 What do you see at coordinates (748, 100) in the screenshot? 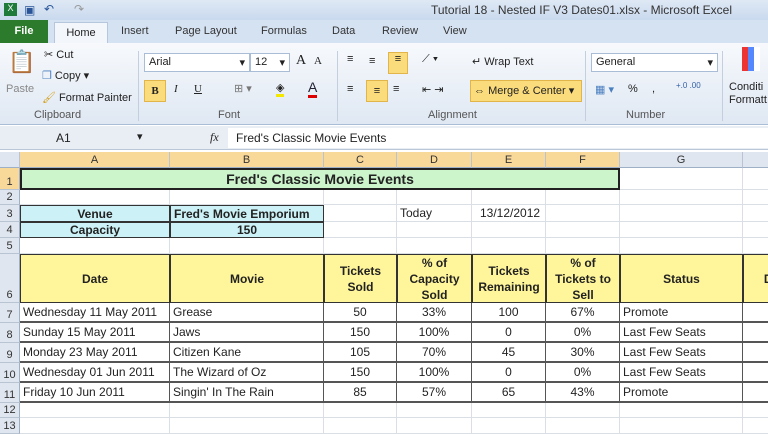
I see `formatting-label: Formatt` at bounding box center [748, 100].